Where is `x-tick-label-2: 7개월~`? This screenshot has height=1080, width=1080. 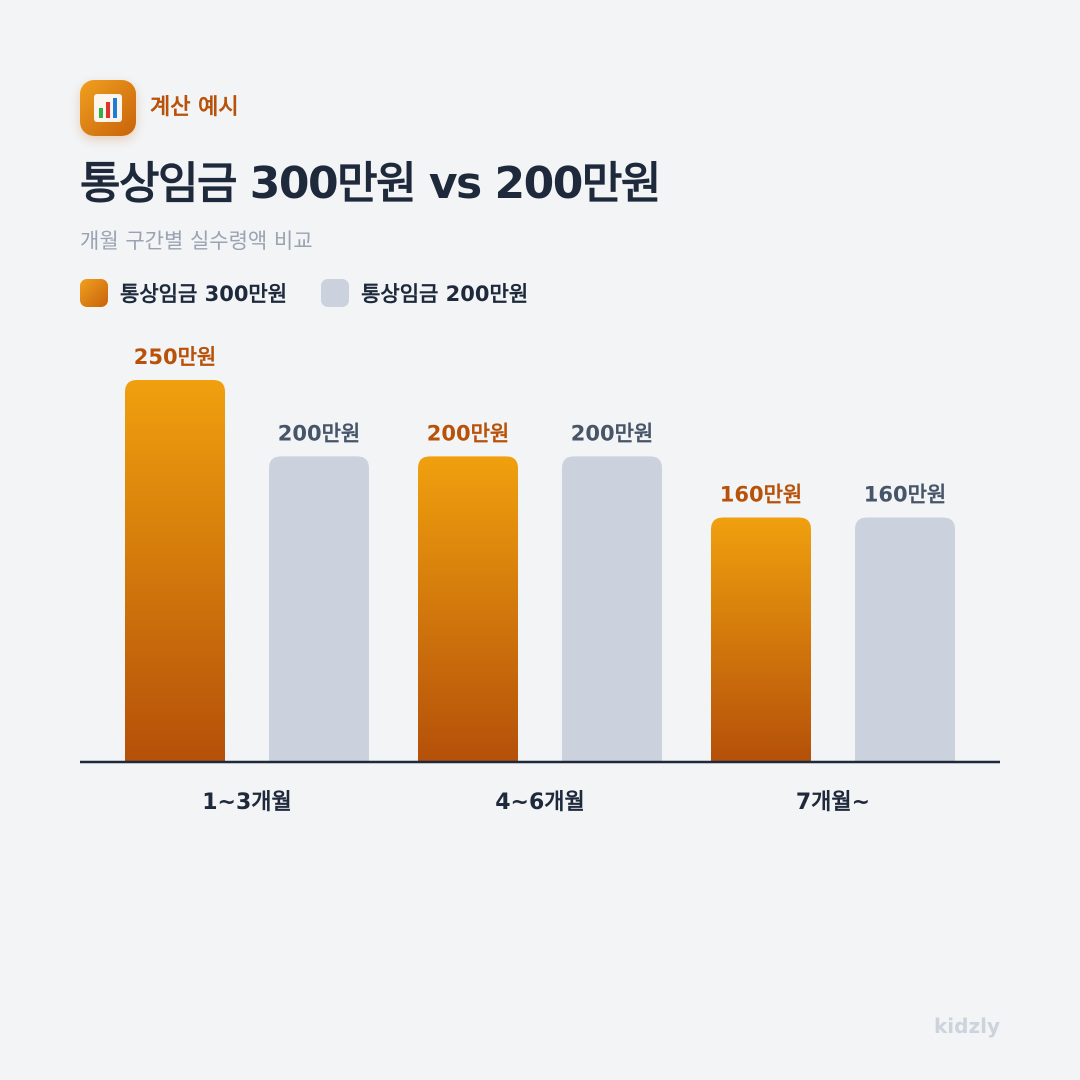 x-tick-label-2: 7개월~ is located at coordinates (833, 802).